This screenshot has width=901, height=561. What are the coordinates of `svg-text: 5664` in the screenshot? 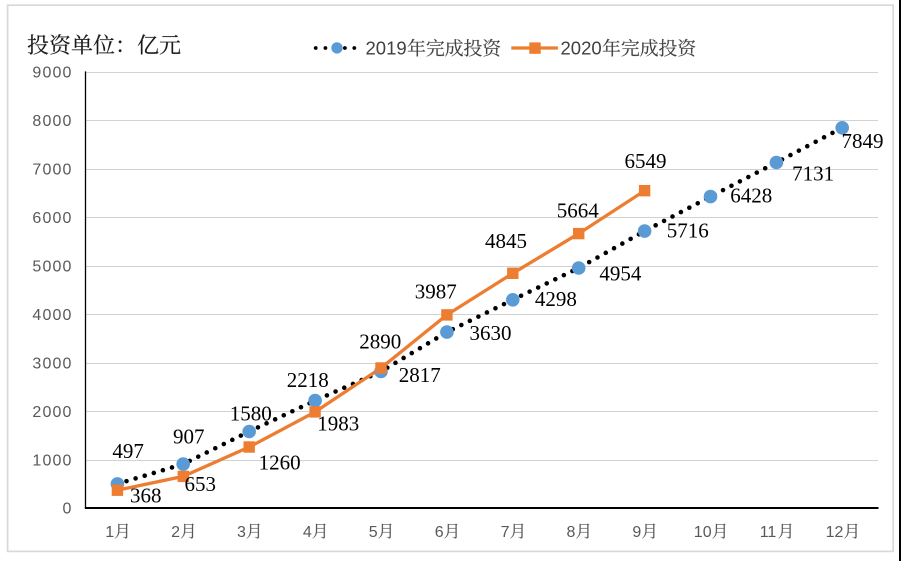 It's located at (578, 210).